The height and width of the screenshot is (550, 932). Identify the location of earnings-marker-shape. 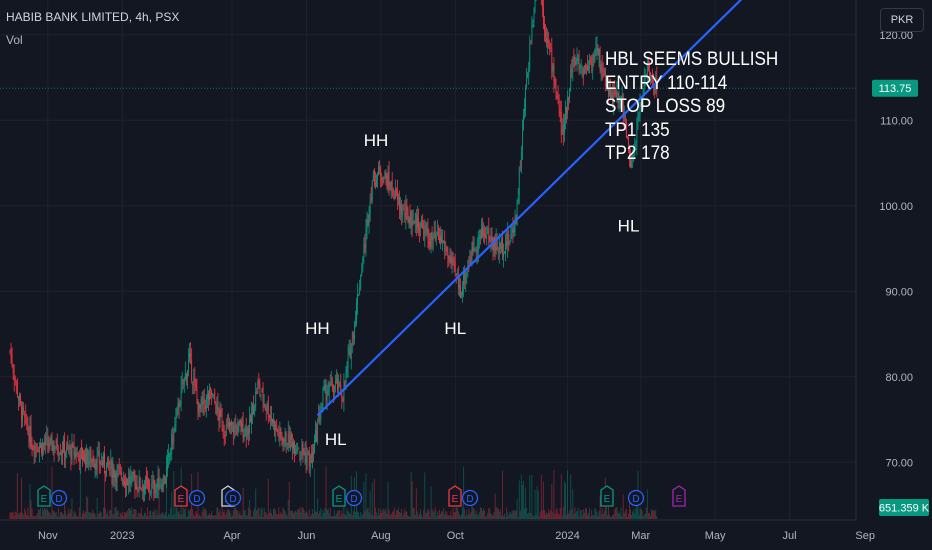
(181, 496).